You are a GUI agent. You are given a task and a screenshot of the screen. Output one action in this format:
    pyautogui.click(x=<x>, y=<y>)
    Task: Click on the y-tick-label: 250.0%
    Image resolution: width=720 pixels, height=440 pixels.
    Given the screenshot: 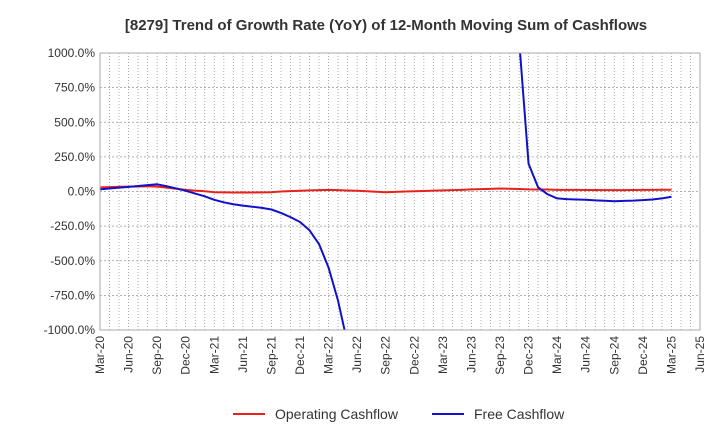 What is the action you would take?
    pyautogui.click(x=74, y=157)
    